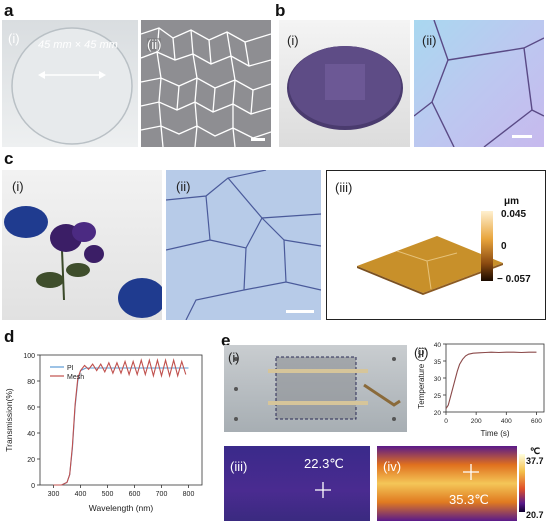  What do you see at coordinates (324, 463) in the screenshot?
I see `temperature-readout-left: 22.3℃` at bounding box center [324, 463].